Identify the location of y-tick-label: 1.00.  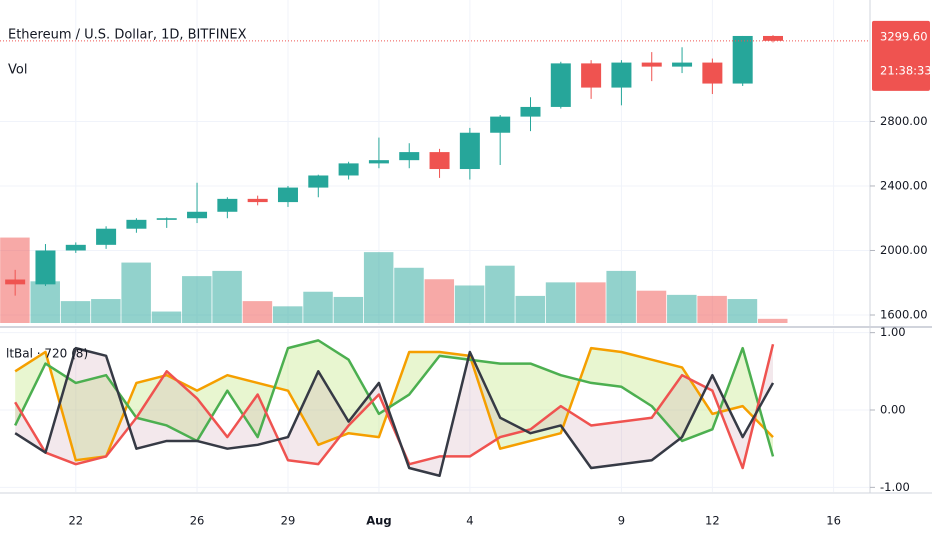
(893, 332).